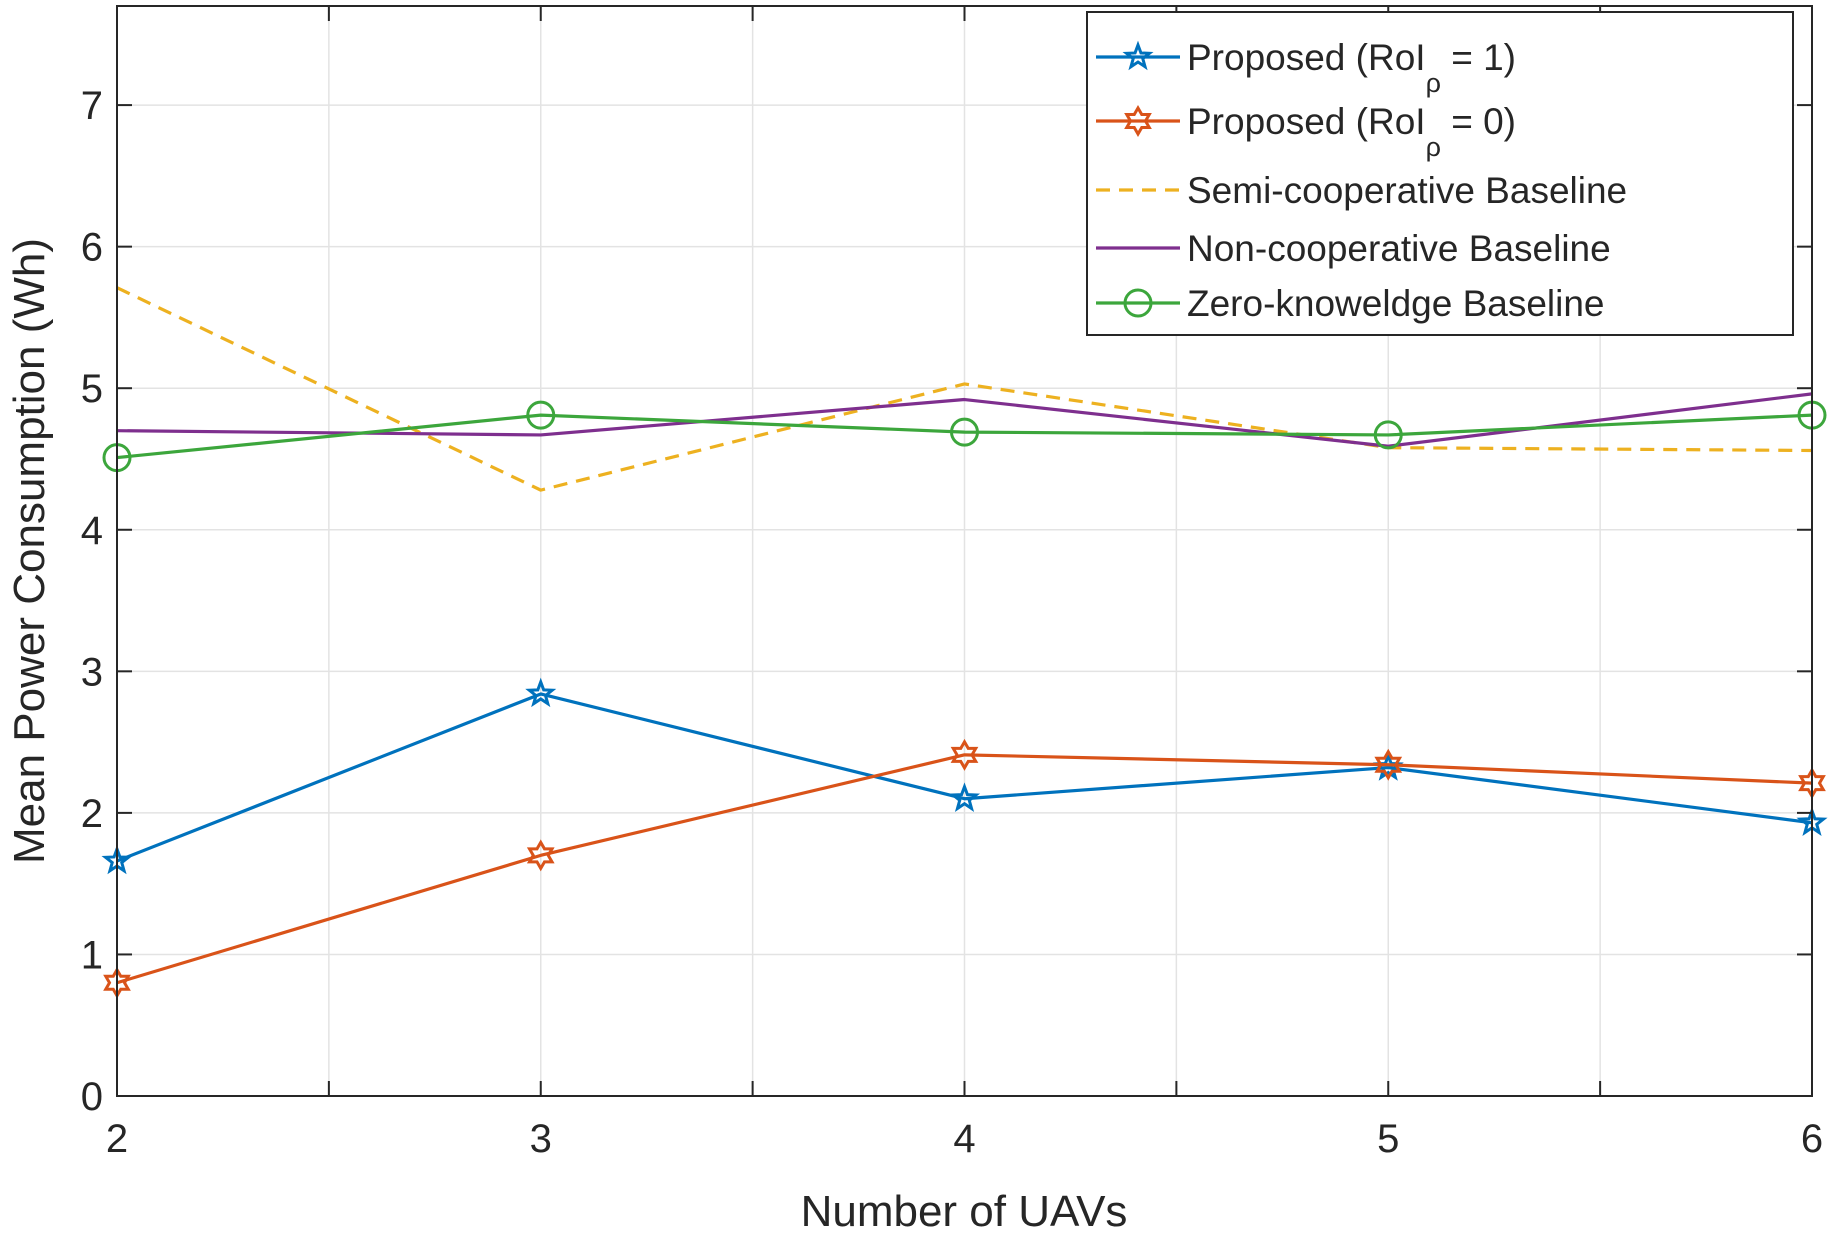 The height and width of the screenshot is (1237, 1831). What do you see at coordinates (92, 106) in the screenshot?
I see `y-tick-label: 7` at bounding box center [92, 106].